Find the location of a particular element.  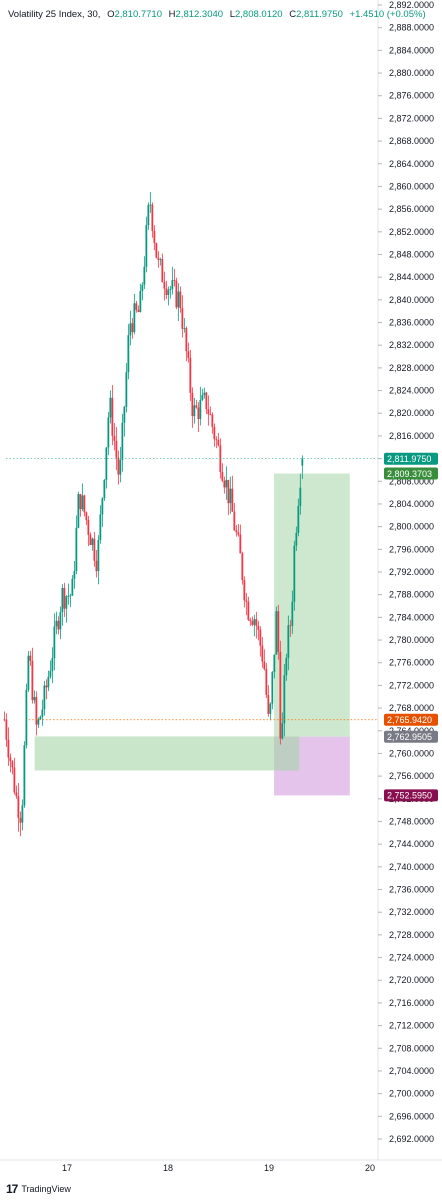

price-tick-label: 2,892.0000 is located at coordinates (411, 5).